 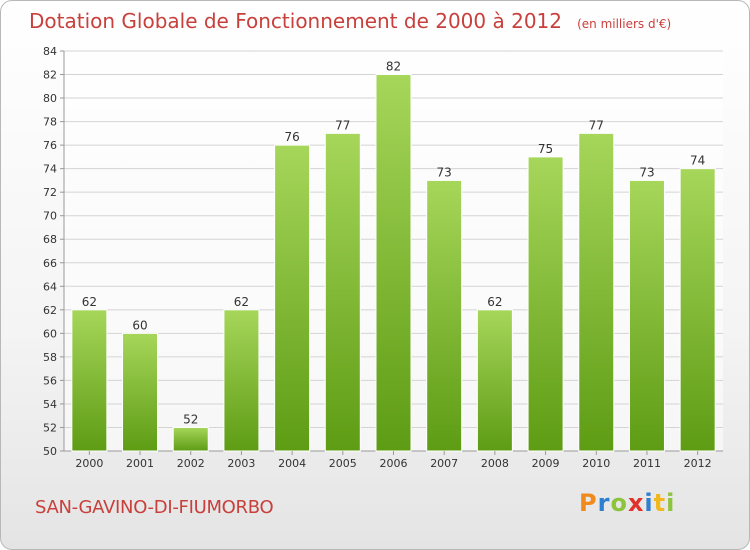 What do you see at coordinates (190, 419) in the screenshot?
I see `data-label: 52` at bounding box center [190, 419].